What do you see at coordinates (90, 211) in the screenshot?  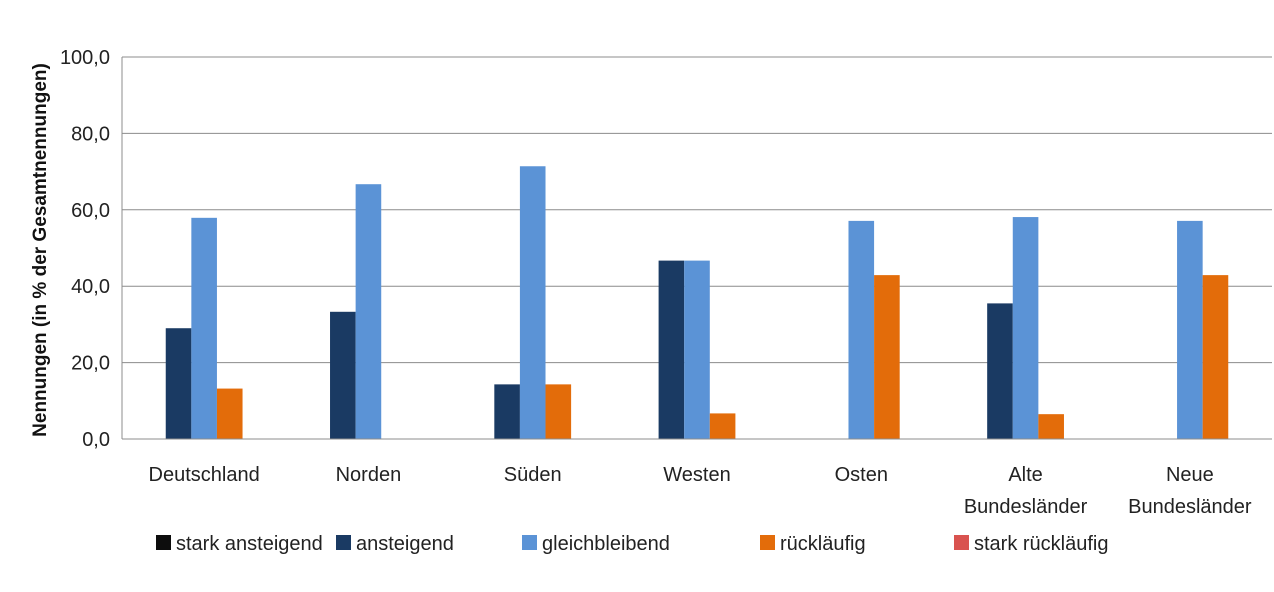 I see `y-tick-label: 60,0` at bounding box center [90, 211].